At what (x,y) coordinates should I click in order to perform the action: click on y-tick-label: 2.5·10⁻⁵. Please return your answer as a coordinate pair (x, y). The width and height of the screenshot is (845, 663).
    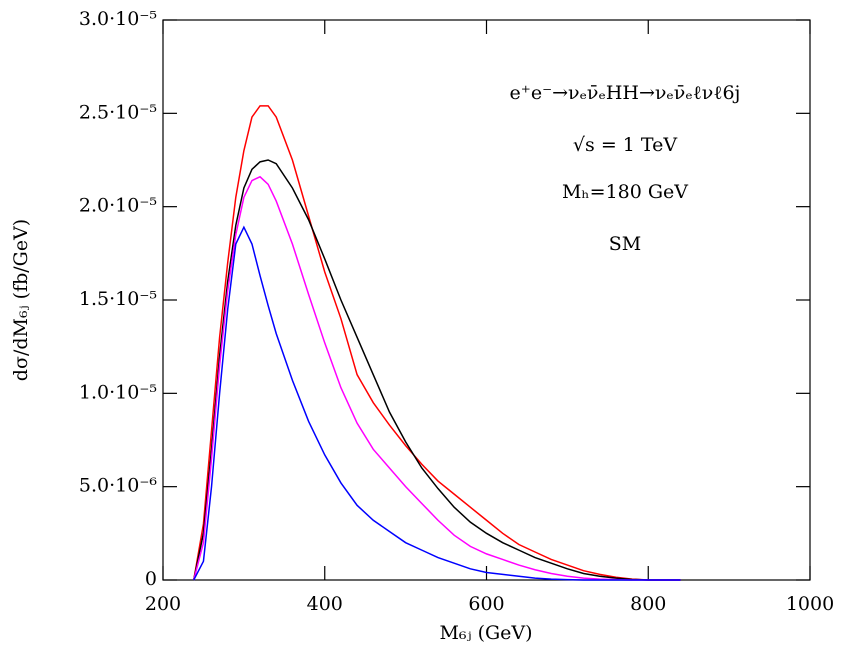
    Looking at the image, I should click on (118, 112).